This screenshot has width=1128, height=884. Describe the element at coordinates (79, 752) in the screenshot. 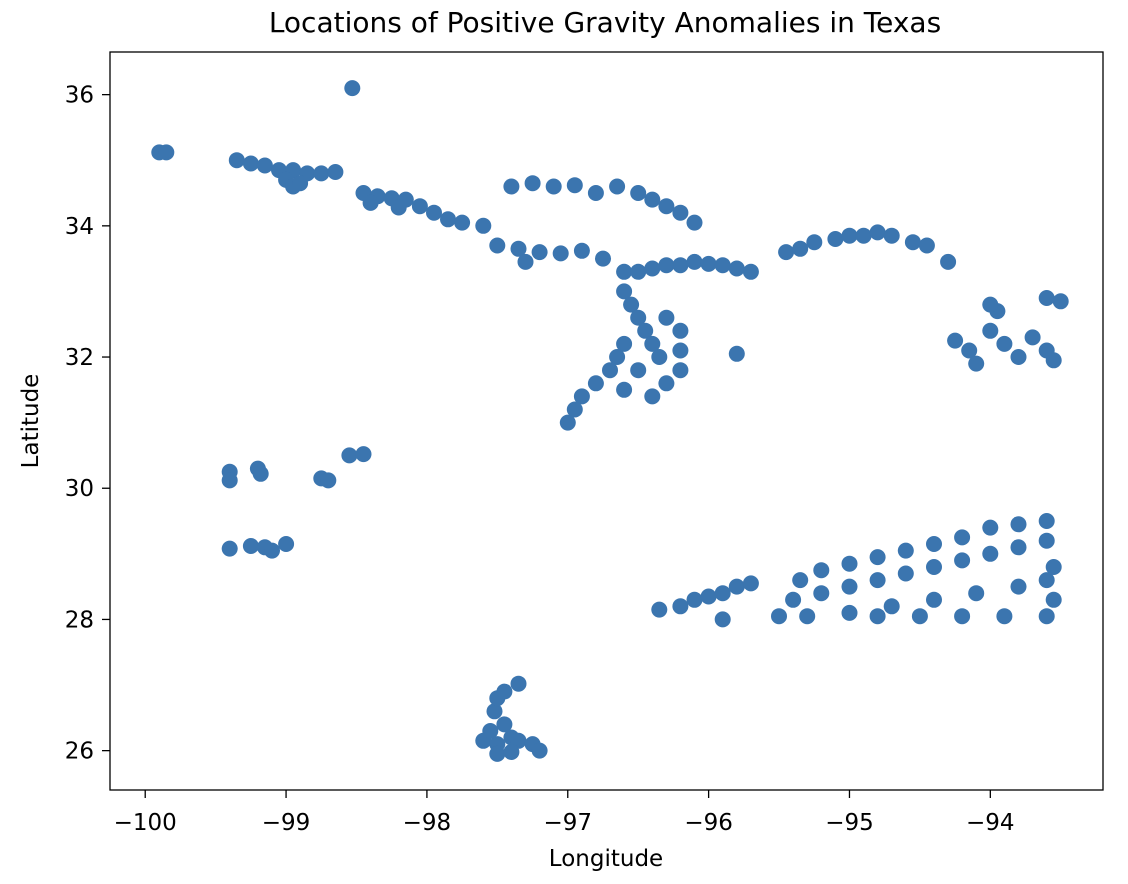

I see `y-tick-label: 26` at that location.